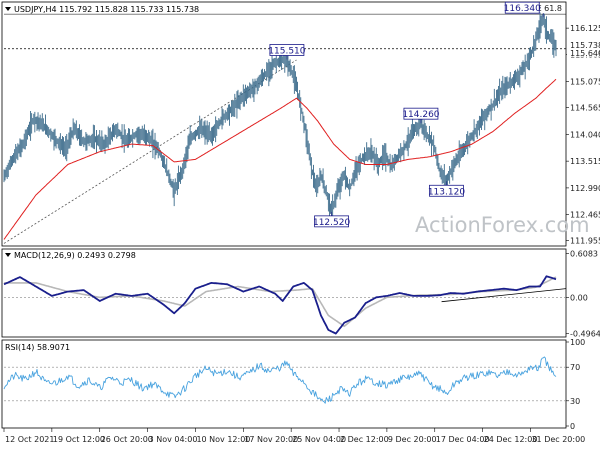 This screenshot has width=600, height=450. What do you see at coordinates (558, 439) in the screenshot?
I see `x-tick-label: 31 Dec 20:00` at bounding box center [558, 439].